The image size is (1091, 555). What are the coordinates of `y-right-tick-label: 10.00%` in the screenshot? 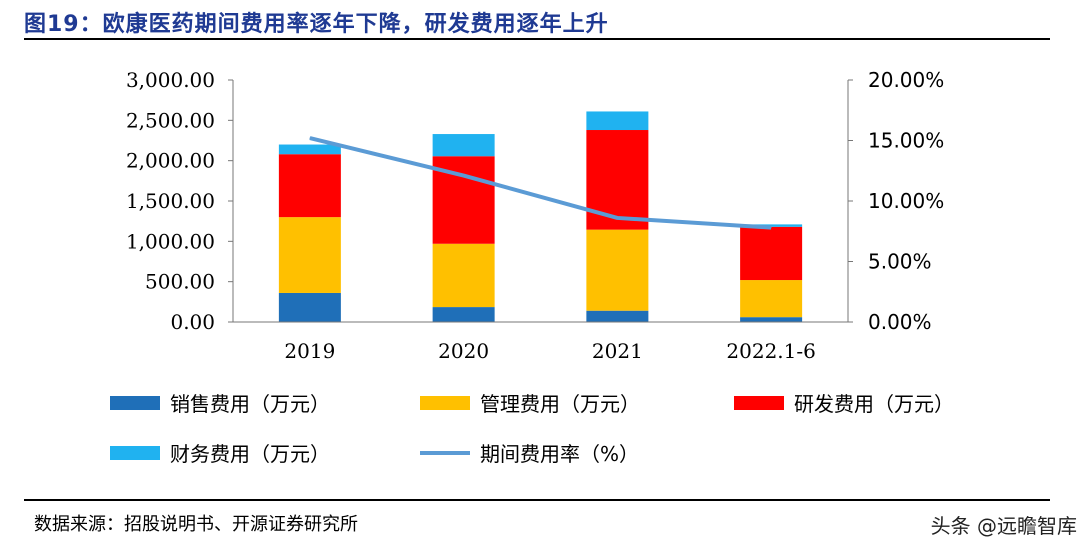 It's located at (906, 201).